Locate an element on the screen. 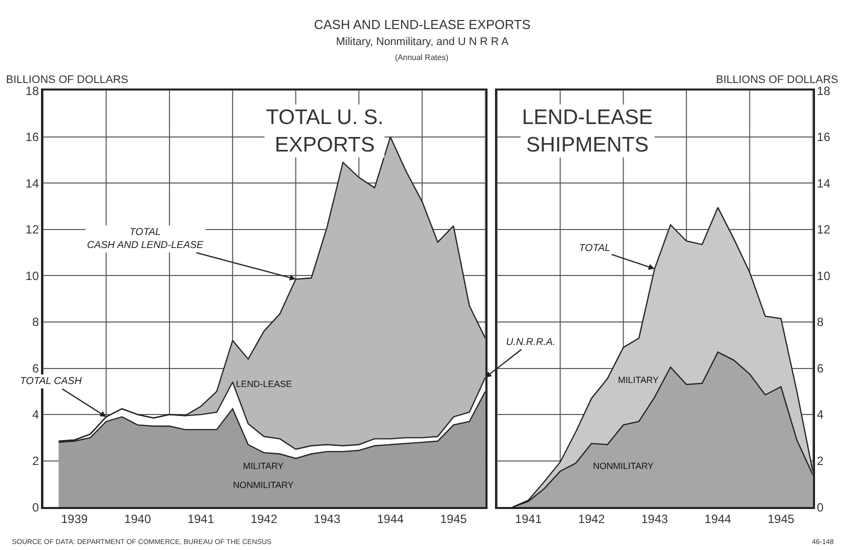 The height and width of the screenshot is (550, 844). x-tick-label: 1939 is located at coordinates (74, 519).